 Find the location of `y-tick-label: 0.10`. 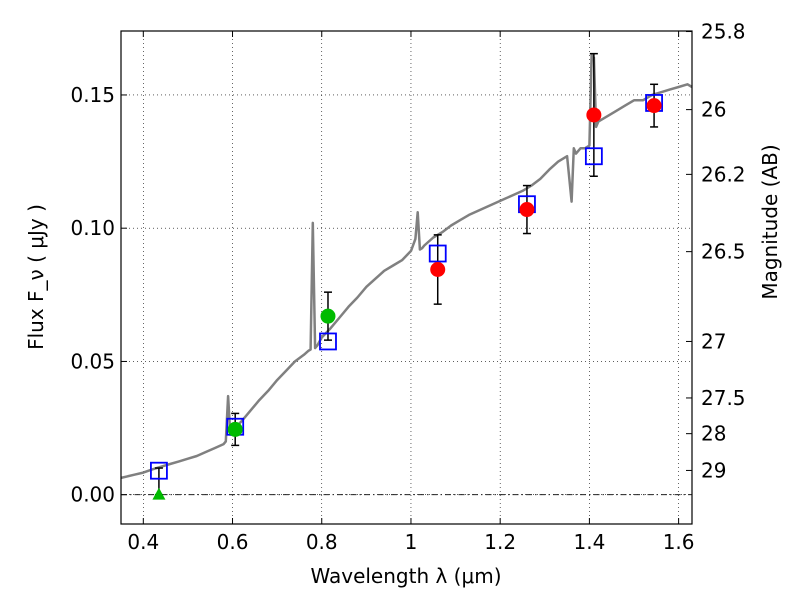

y-tick-label: 0.10 is located at coordinates (92, 228).